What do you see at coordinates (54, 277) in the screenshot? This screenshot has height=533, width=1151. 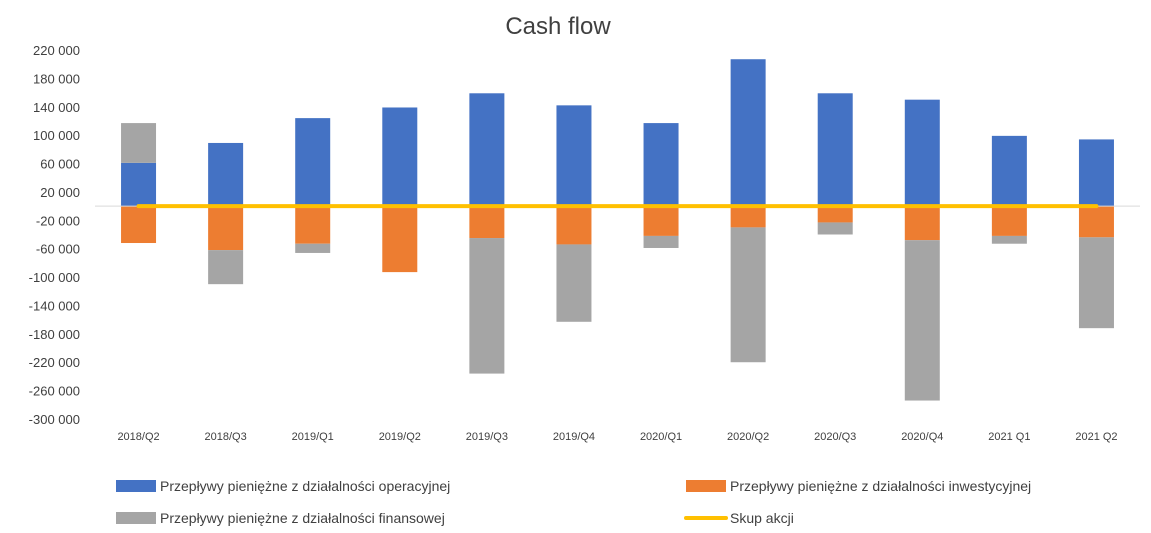 I see `y-tick-label: -100 000` at bounding box center [54, 277].